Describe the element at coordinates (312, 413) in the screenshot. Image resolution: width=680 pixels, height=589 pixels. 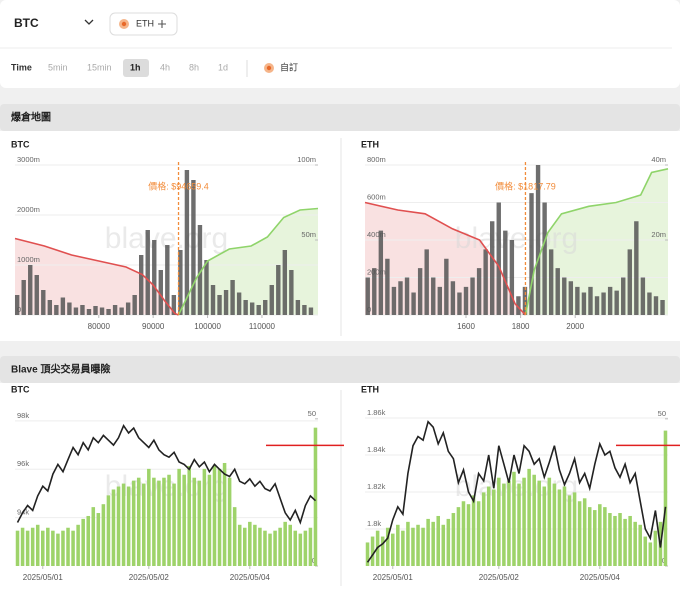
I see `y2-tick-label: 50` at that location.